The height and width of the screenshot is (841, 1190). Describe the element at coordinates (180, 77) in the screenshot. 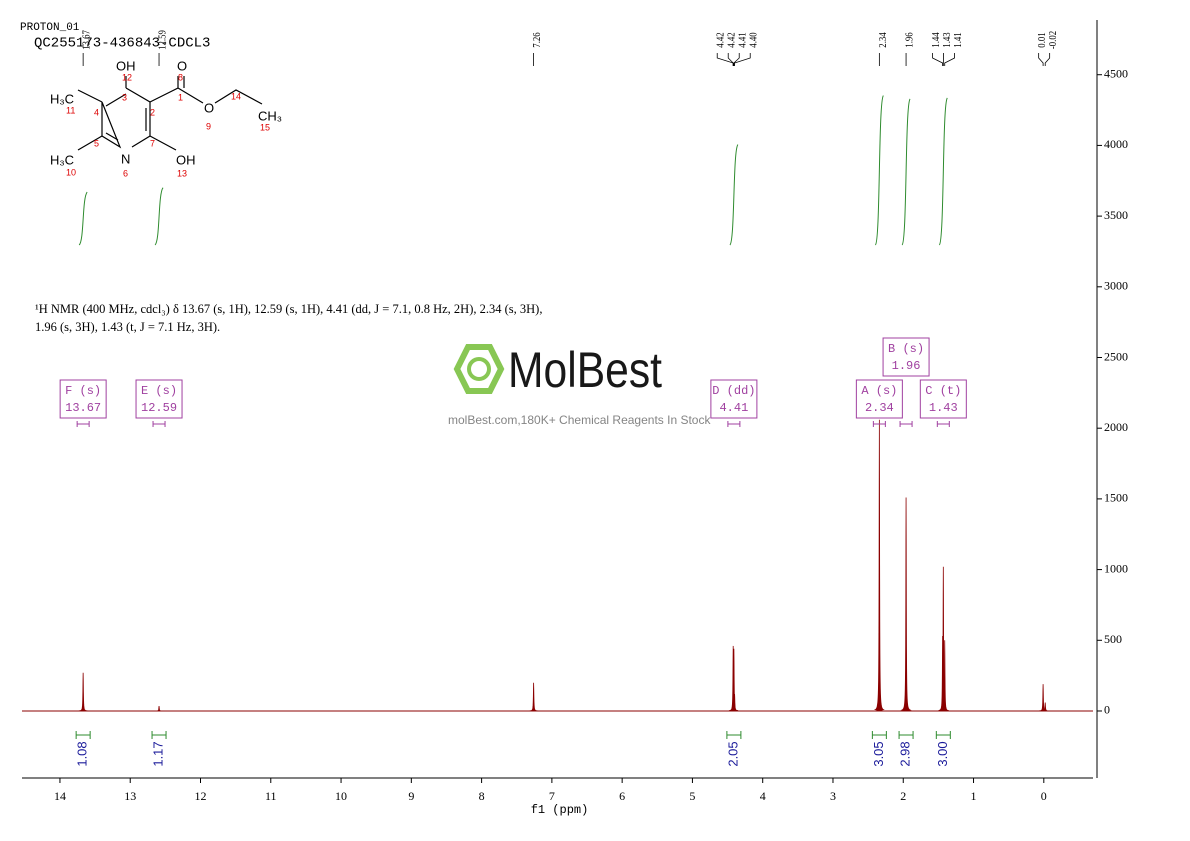

I see `atom-number: 8` at that location.